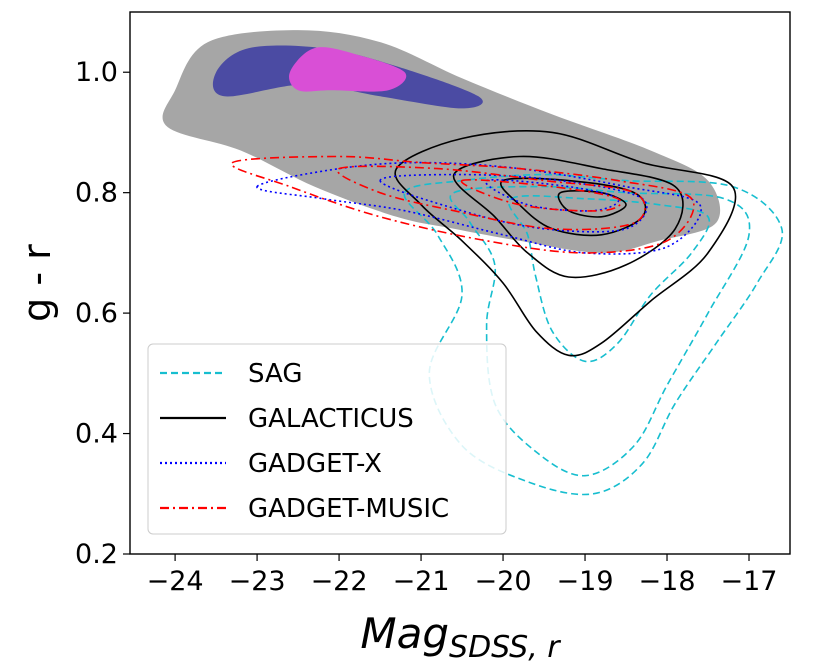  I want to click on y-tick-label: 0.4, so click(96, 434).